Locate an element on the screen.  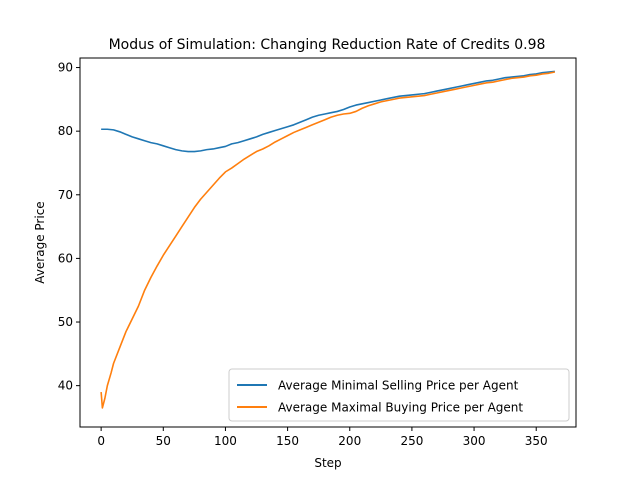
x-tick-label: 200 is located at coordinates (349, 441).